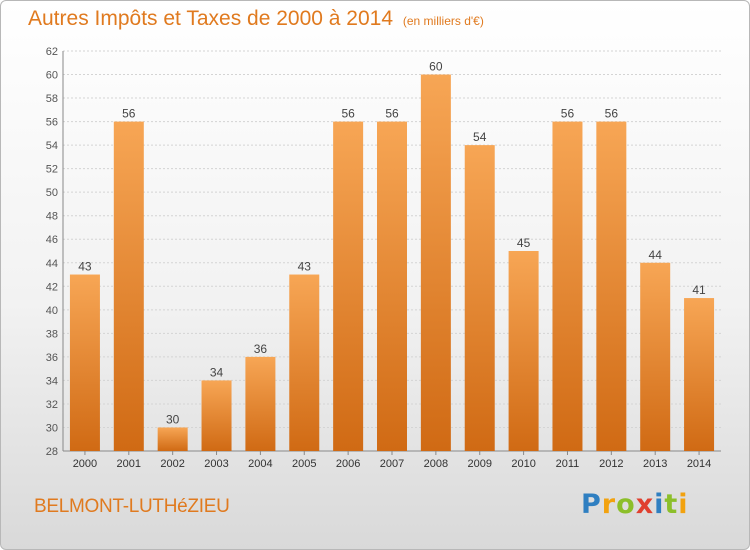 The height and width of the screenshot is (550, 750). I want to click on chart-title-text: Autres Impôts et Taxes de 2000 à 2014, so click(211, 18).